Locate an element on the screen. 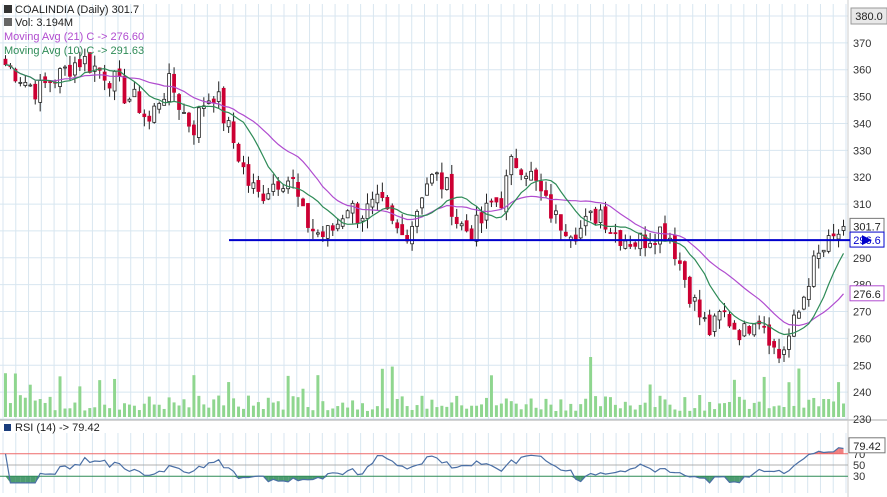 The image size is (887, 497). legend-ma10: Moving Avg (10) C -> 291.63 is located at coordinates (74, 51).